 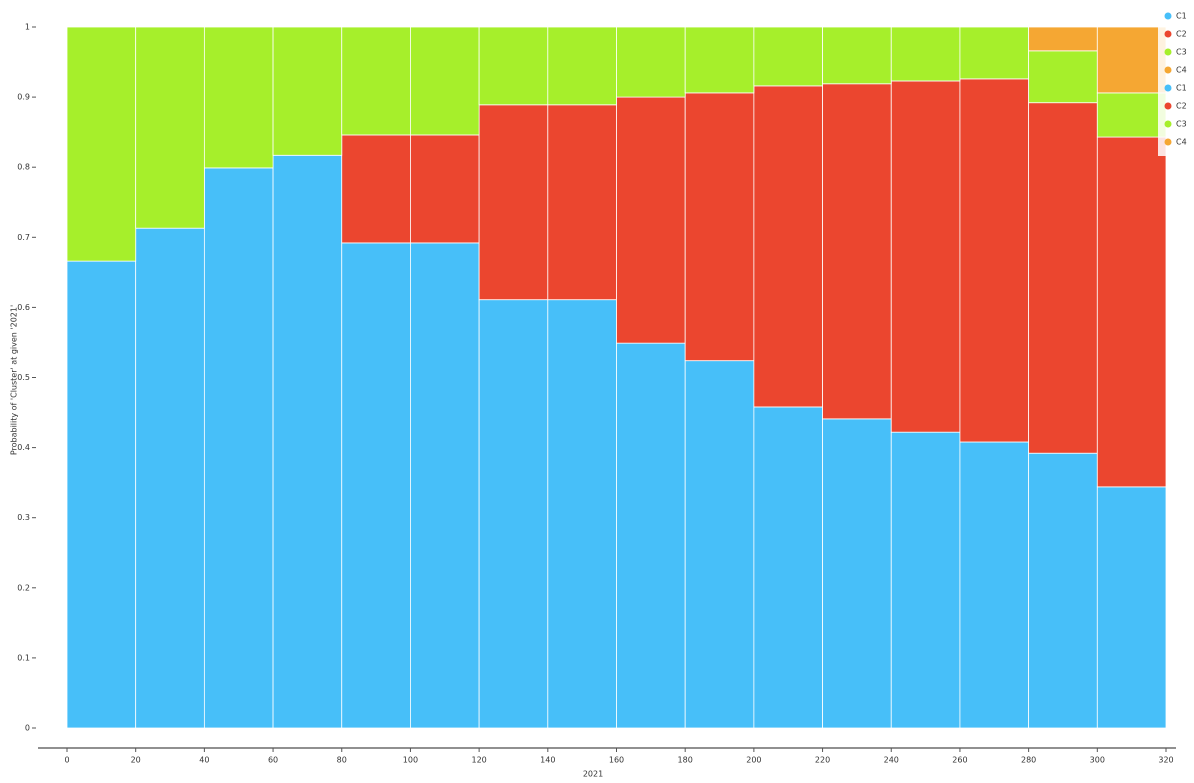 I want to click on x-tick-label: 180, so click(x=685, y=760).